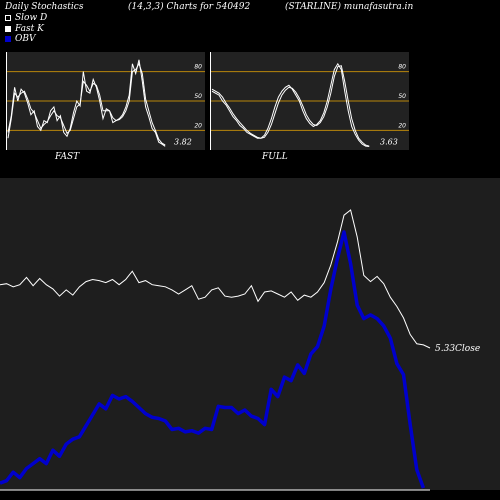 The width and height of the screenshot is (500, 500). I want to click on legend-slow-d-label: Slow D, so click(31, 18).